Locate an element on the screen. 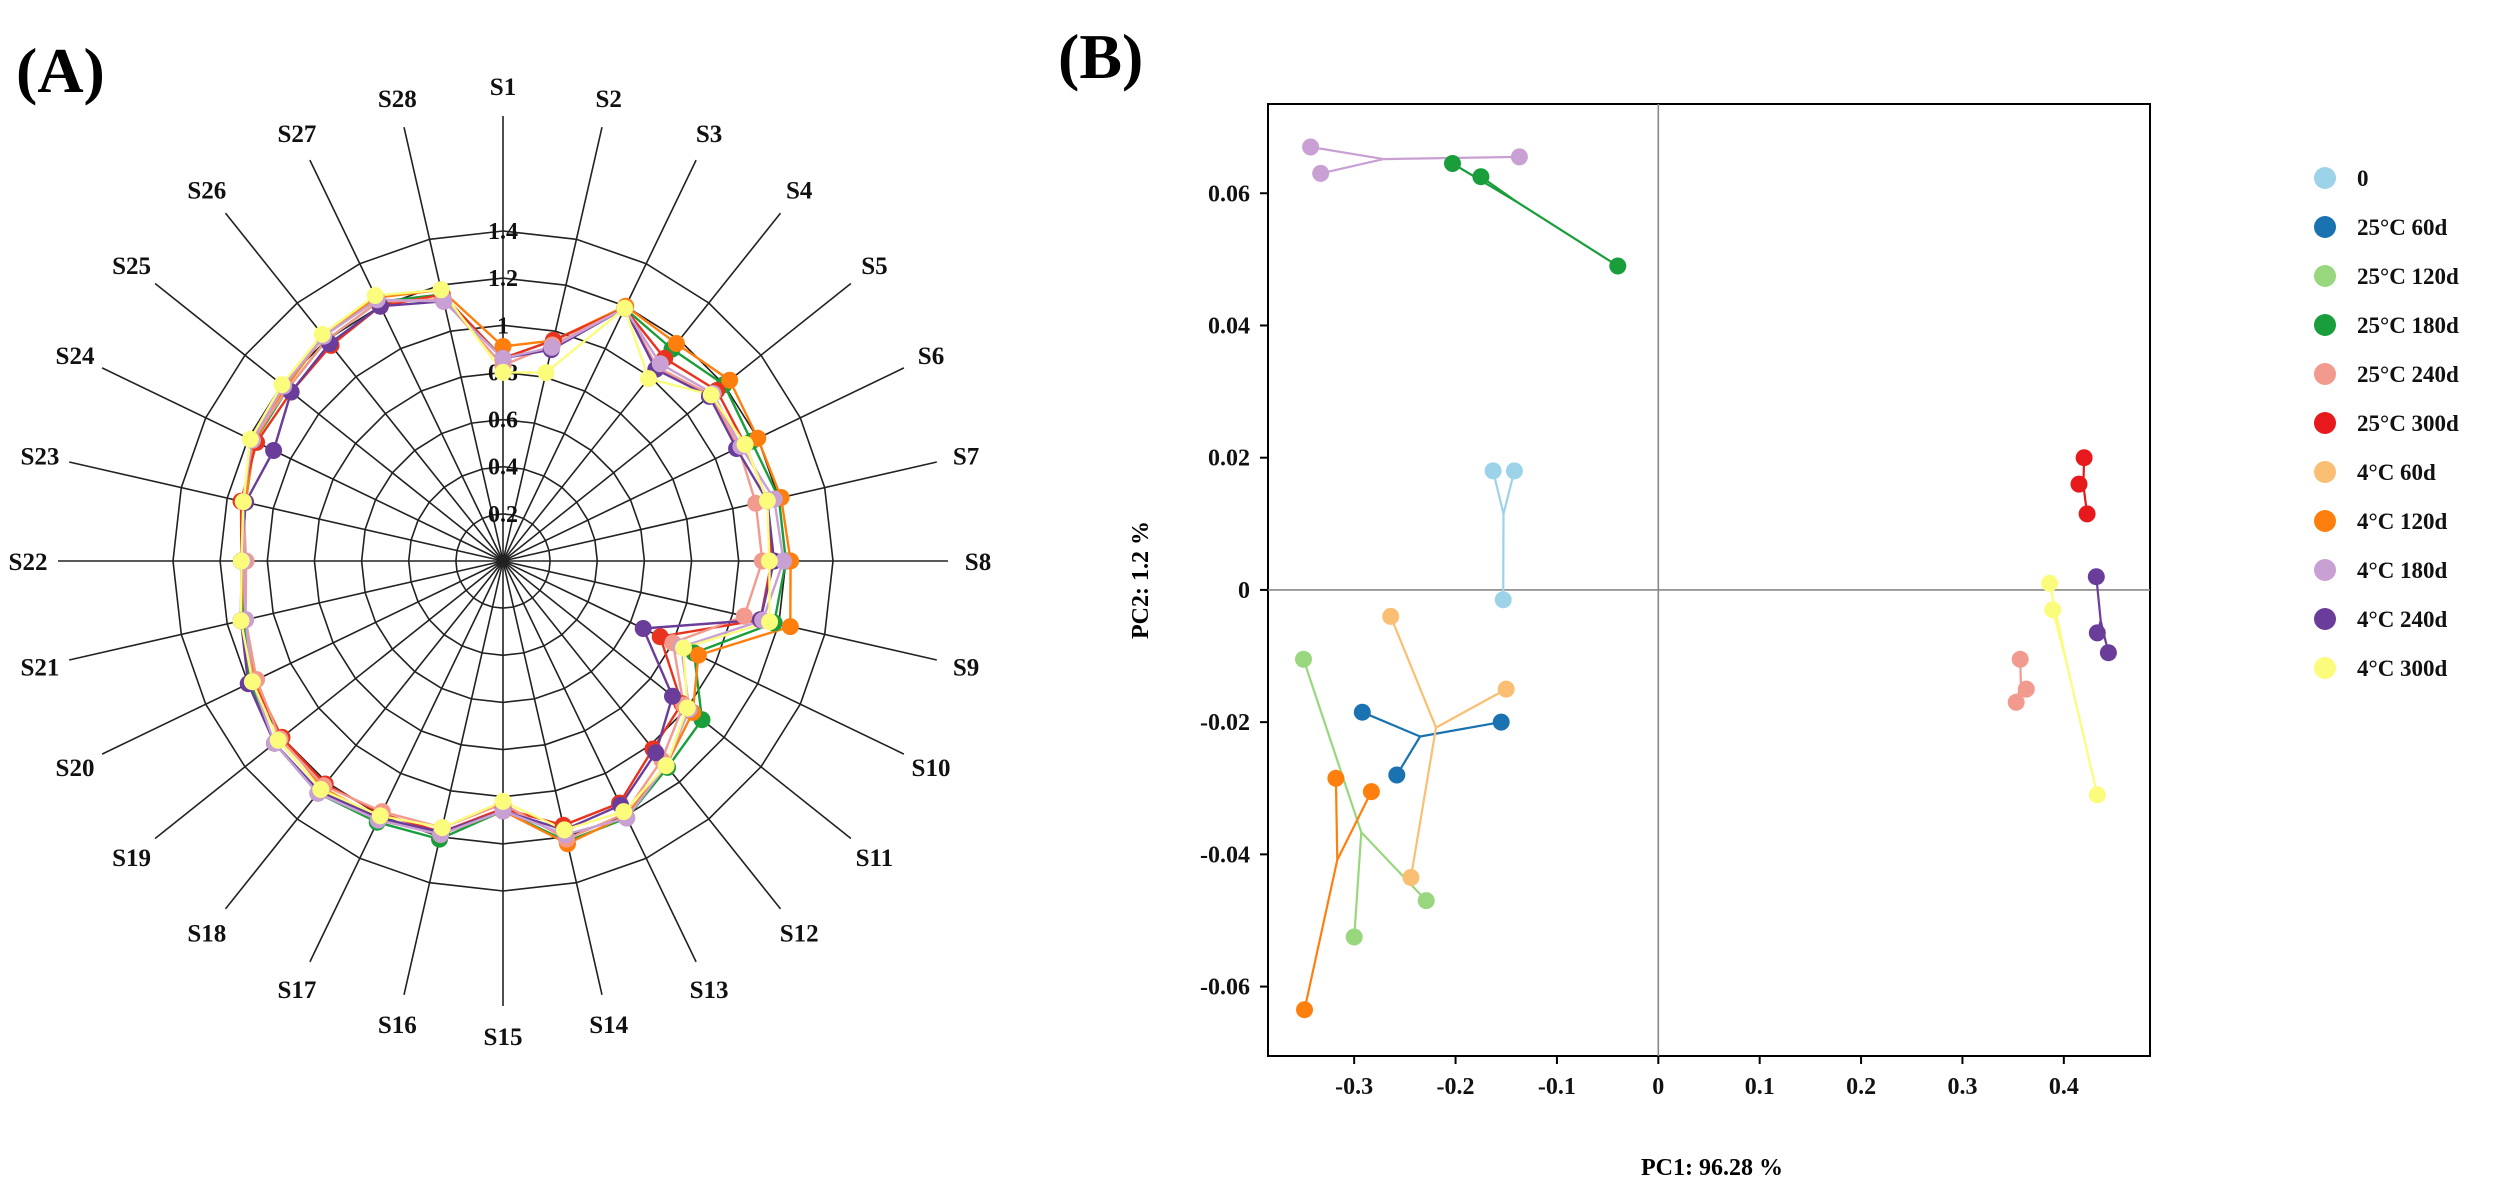 The width and height of the screenshot is (2506, 1198). pca-y-tick-label: -0.06 is located at coordinates (1225, 988).